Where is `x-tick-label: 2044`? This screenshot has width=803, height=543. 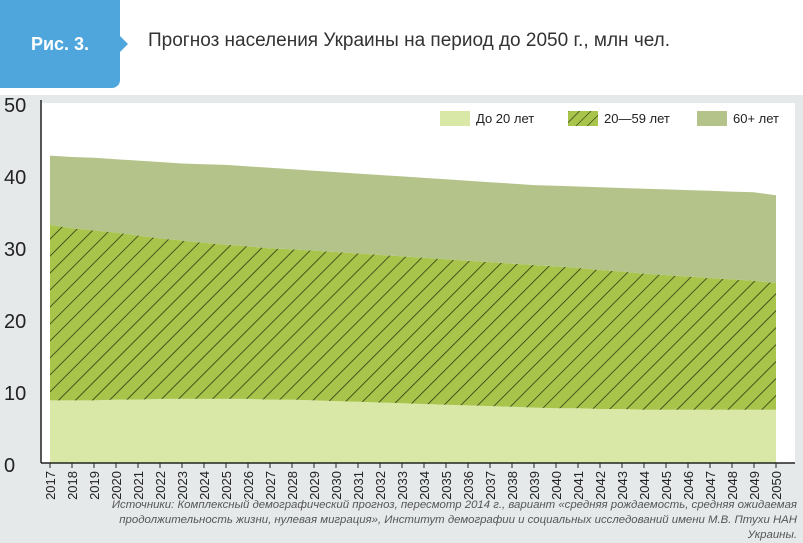
x-tick-label: 2044 is located at coordinates (644, 485).